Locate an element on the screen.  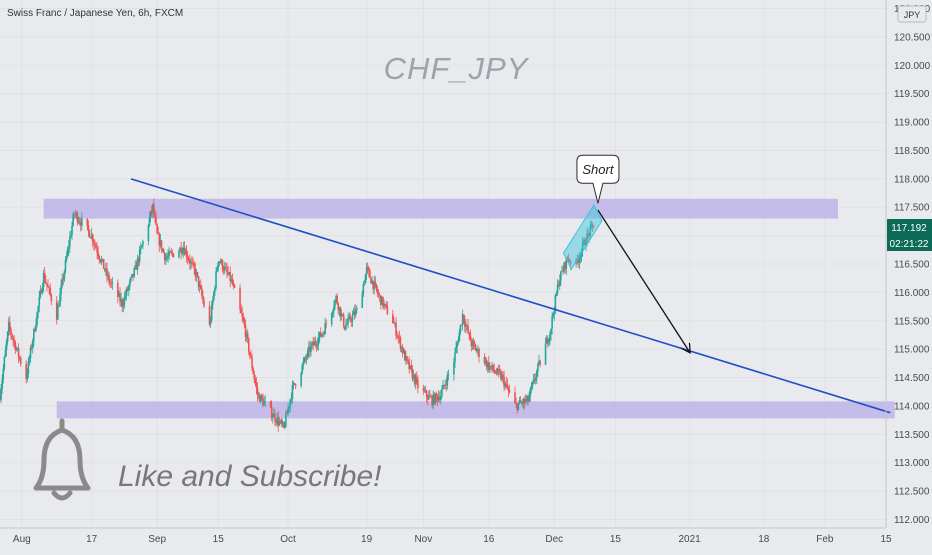
x-tick-label: 16 is located at coordinates (489, 539).